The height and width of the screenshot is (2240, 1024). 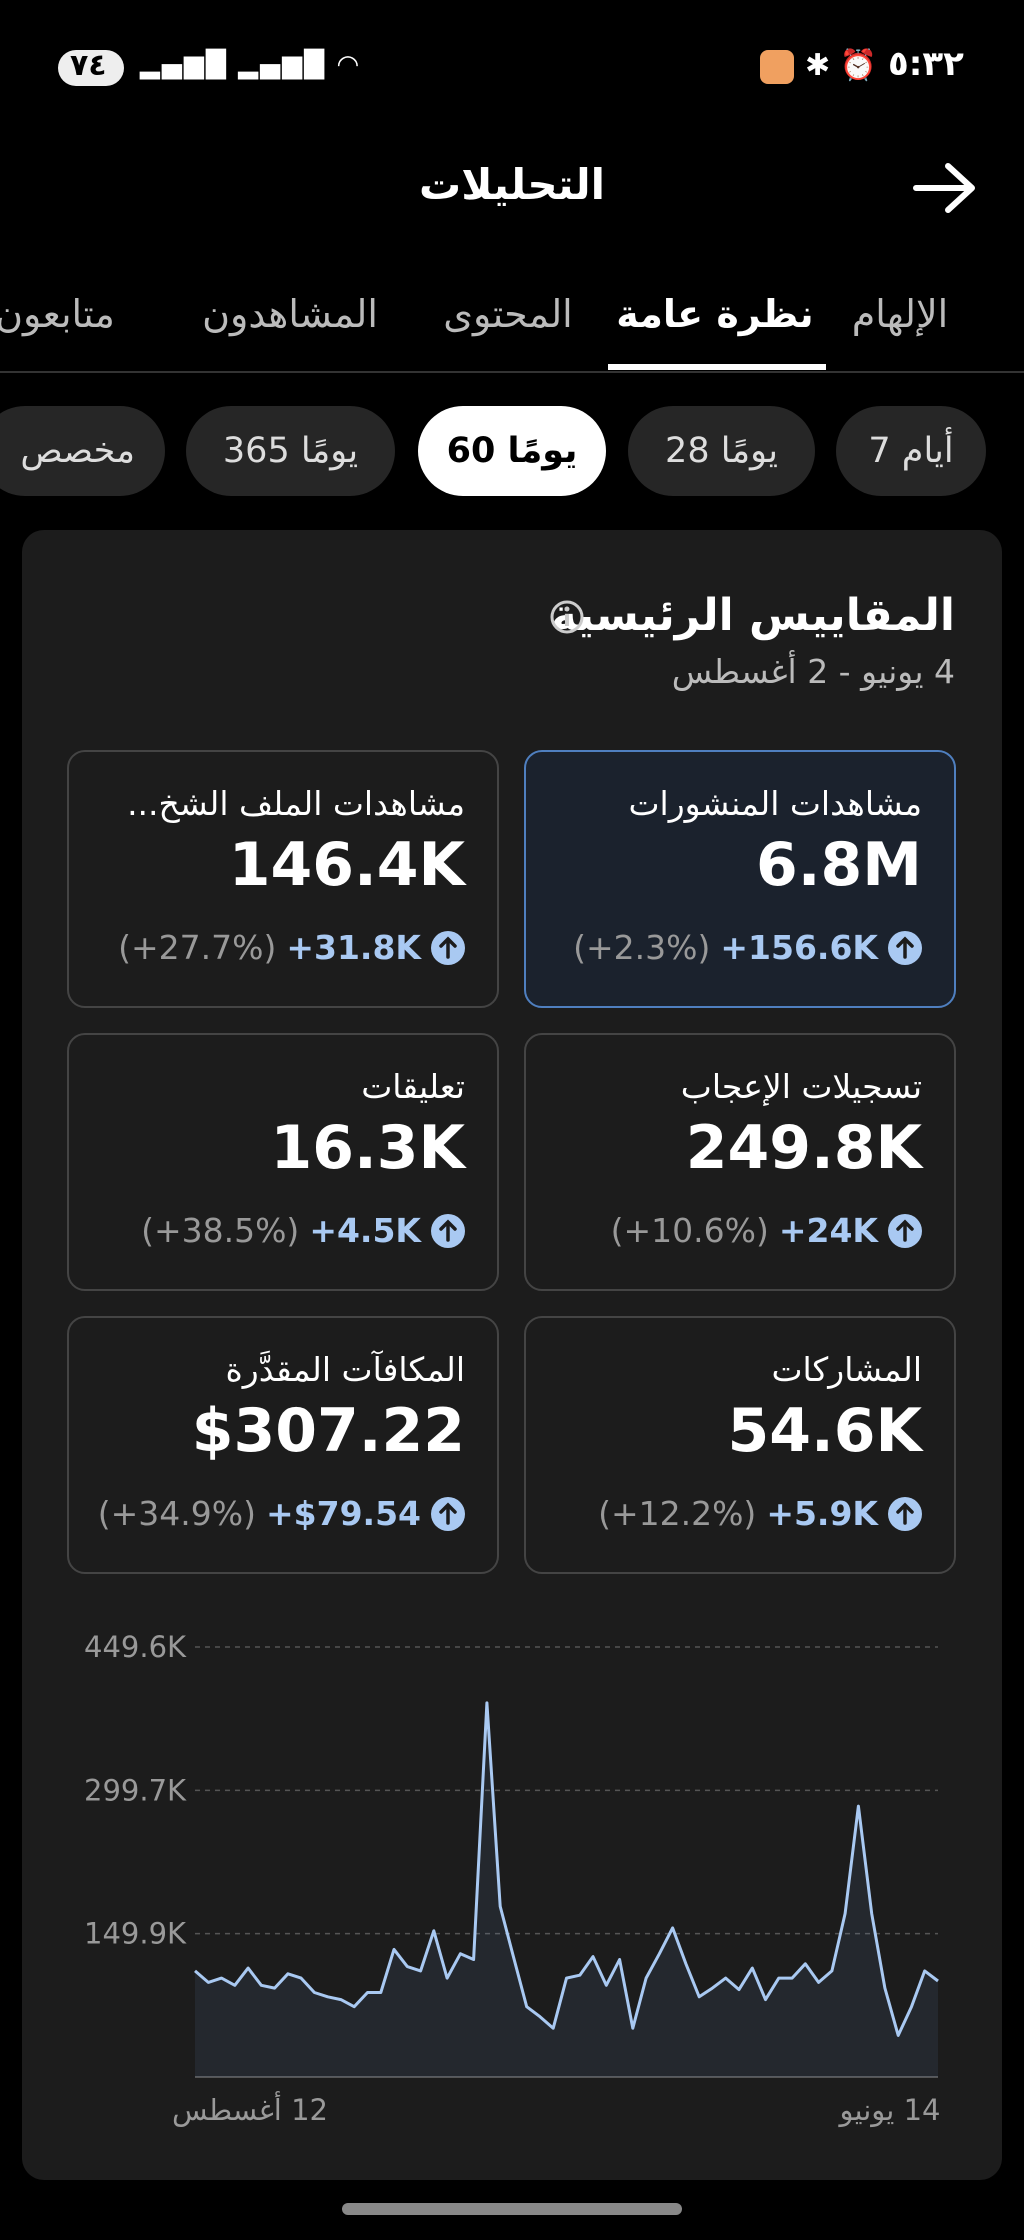 I want to click on metric-label: المكافآت المقدَّرة, so click(x=345, y=1369).